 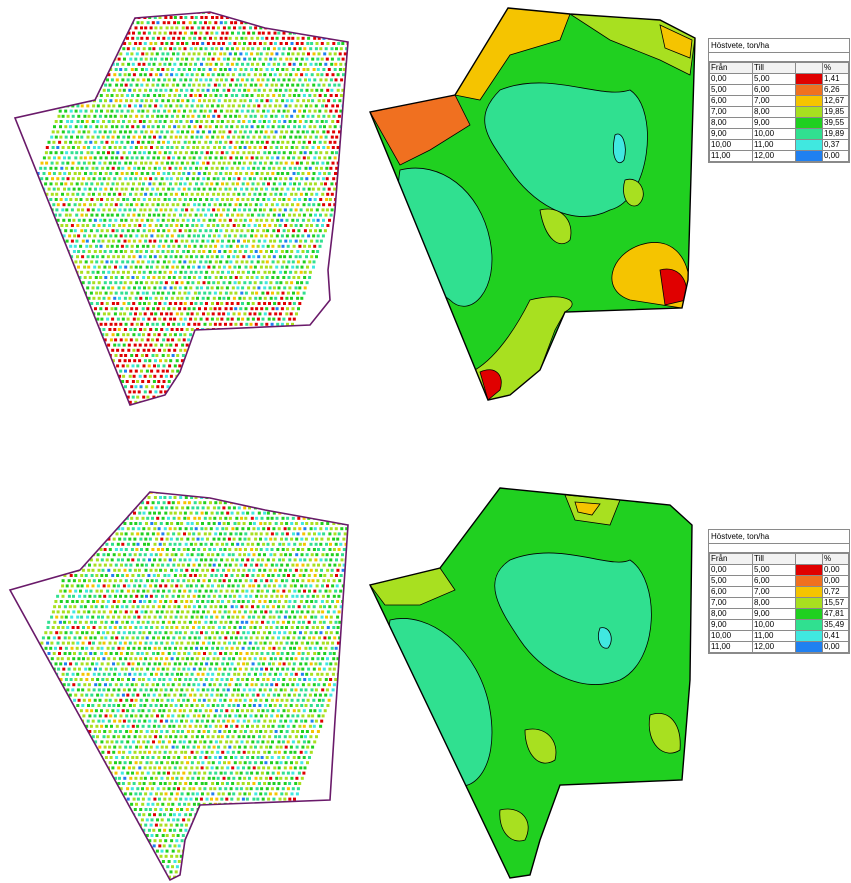 I want to click on legend-row: 6,00 7,00 12,67, so click(x=779, y=101).